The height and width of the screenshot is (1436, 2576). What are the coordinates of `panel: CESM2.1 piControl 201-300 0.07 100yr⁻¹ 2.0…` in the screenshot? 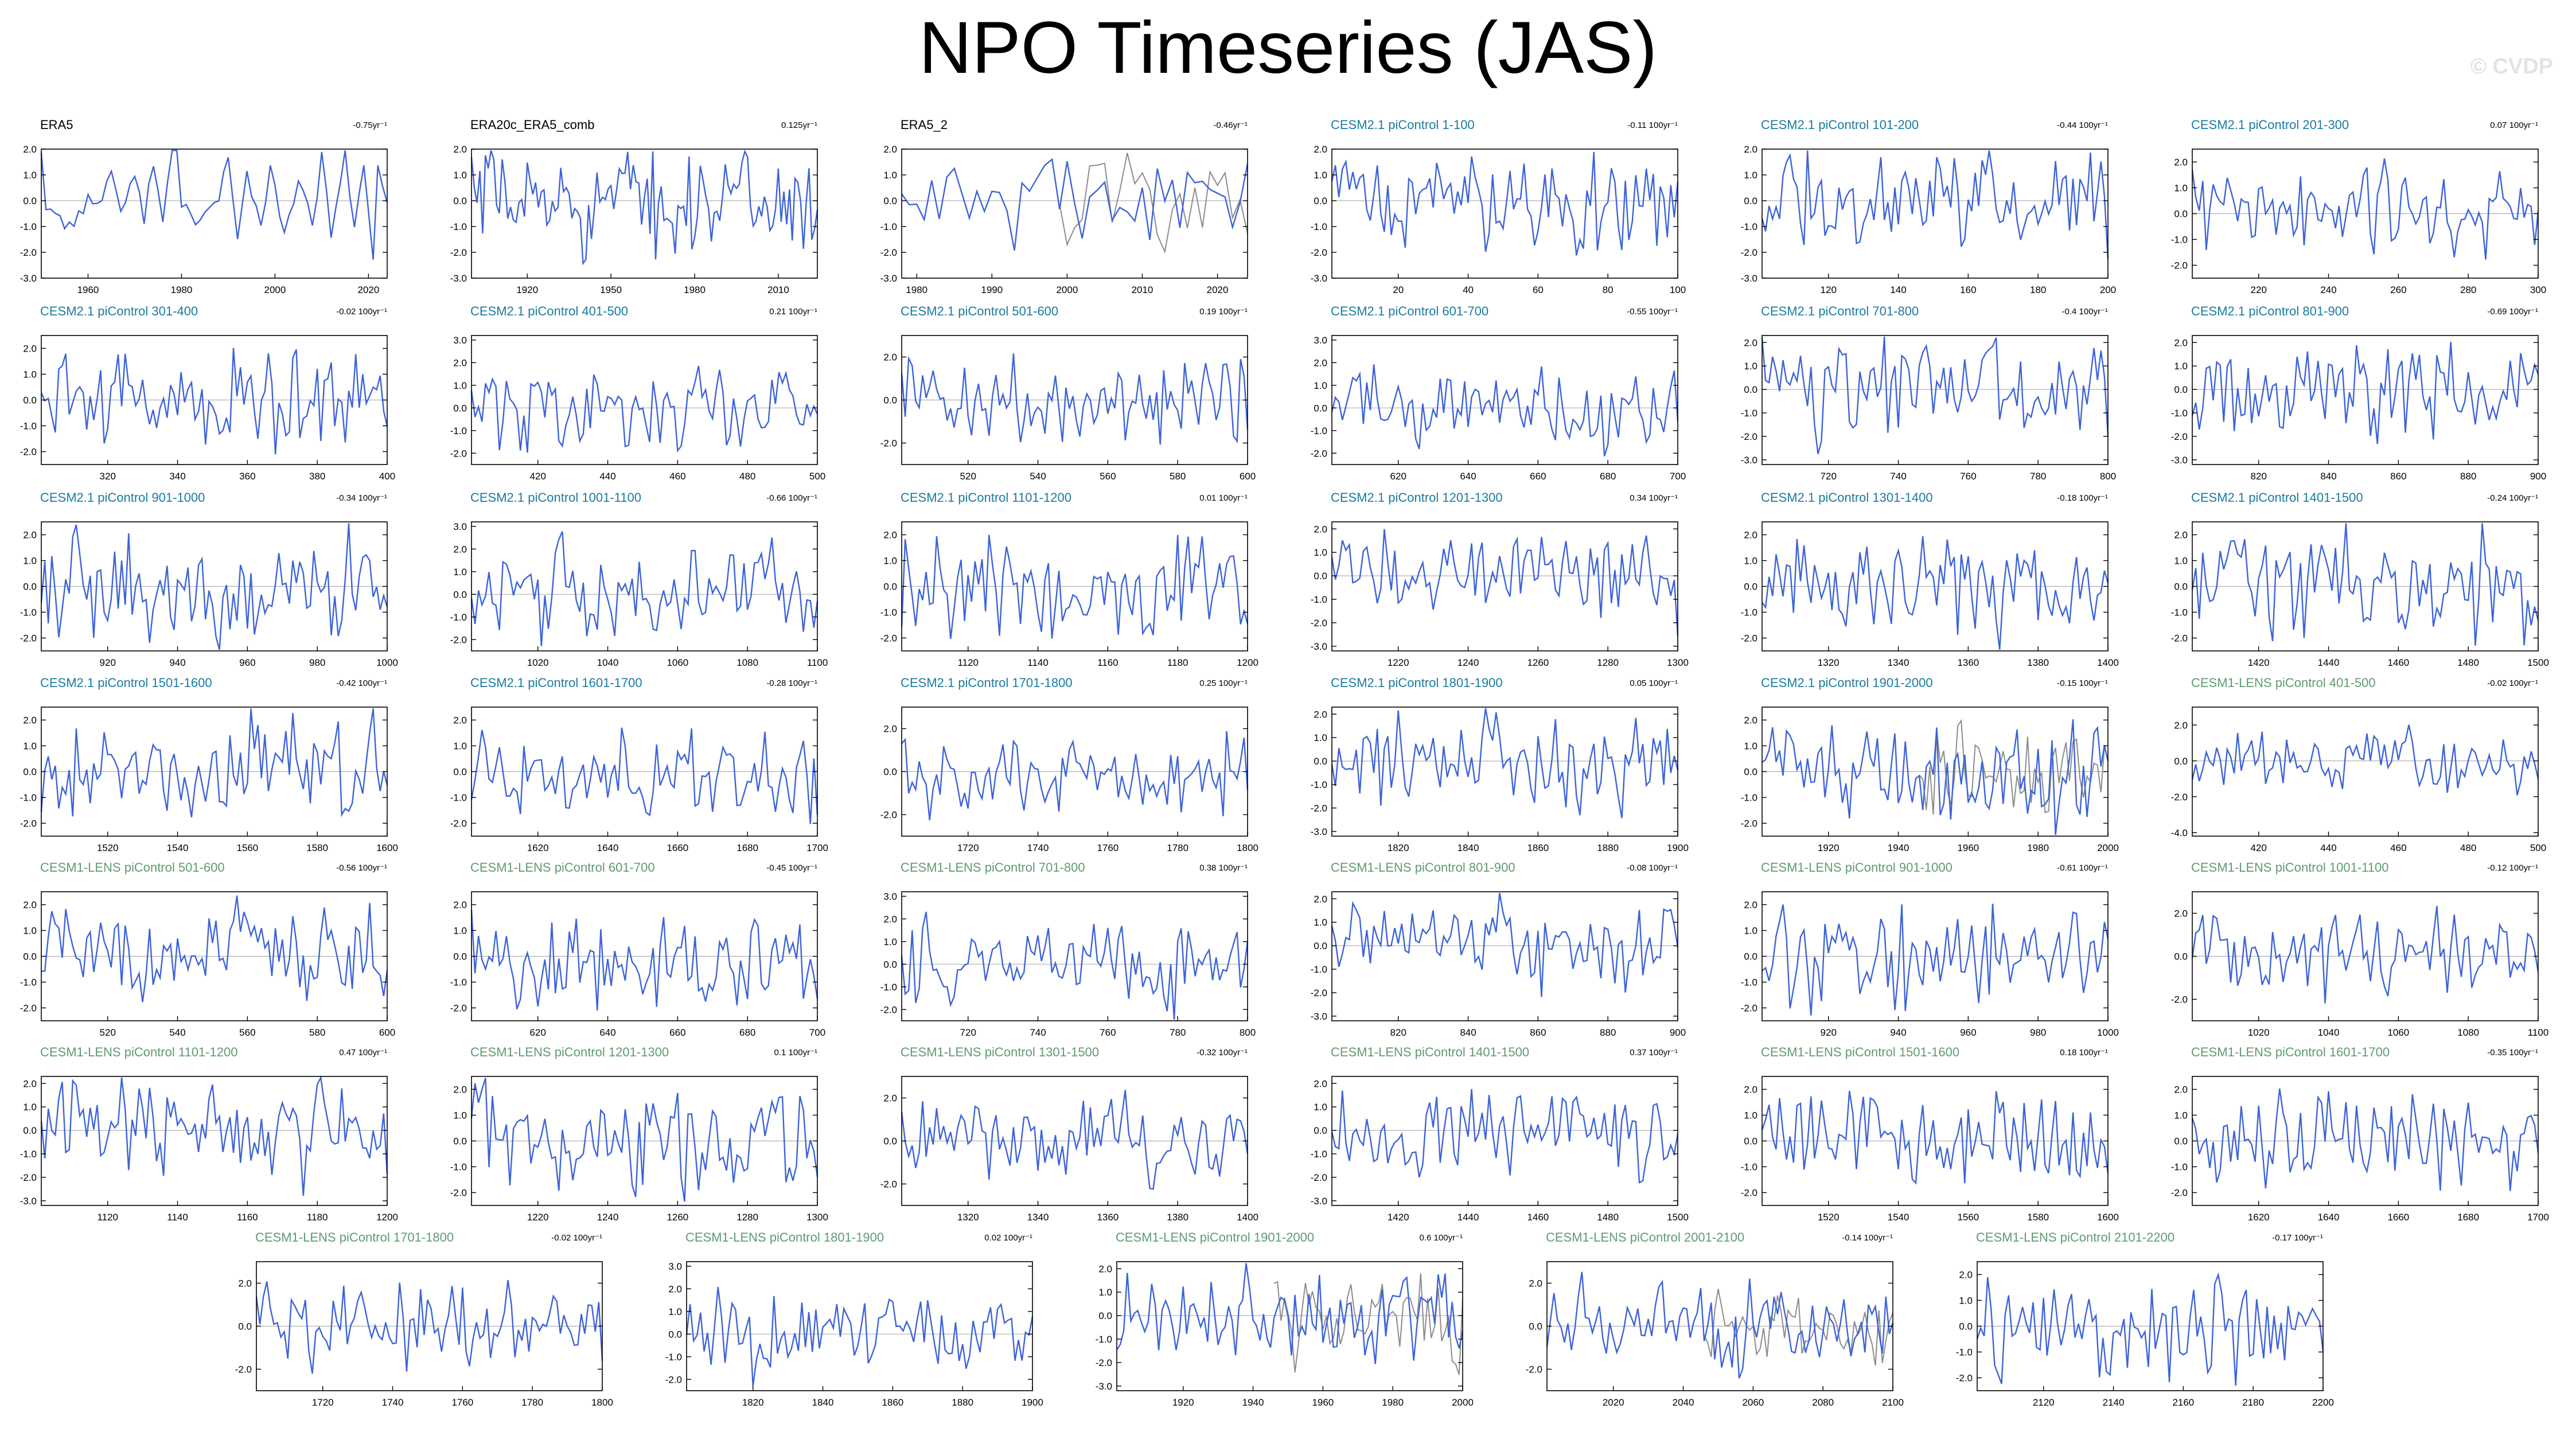 It's located at (2352, 206).